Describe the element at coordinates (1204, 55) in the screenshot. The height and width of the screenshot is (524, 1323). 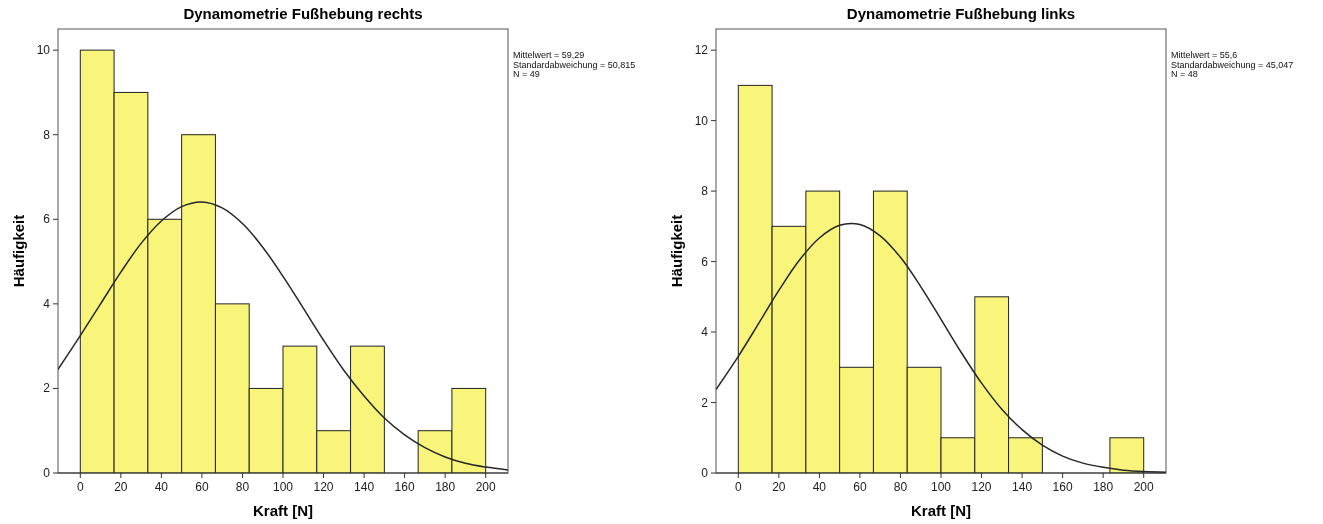
I see `text: Mittelwert = 55,6` at that location.